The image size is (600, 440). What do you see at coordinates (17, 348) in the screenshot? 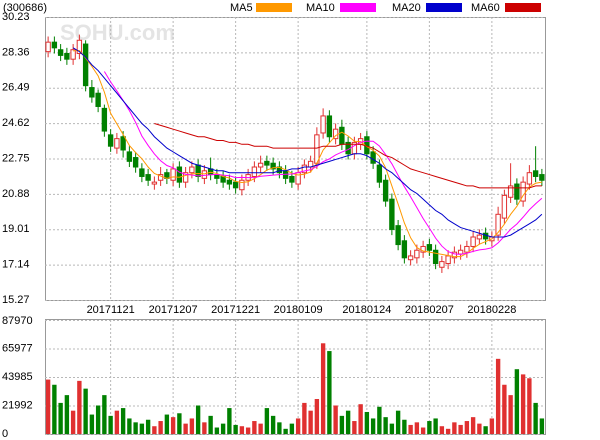
I see `y-tick-label: 65977` at bounding box center [17, 348].